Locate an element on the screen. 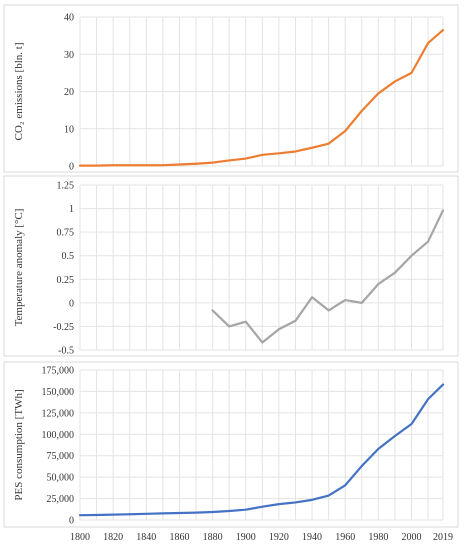 This screenshot has height=550, width=464. x-tick-label: 1940 is located at coordinates (312, 537).